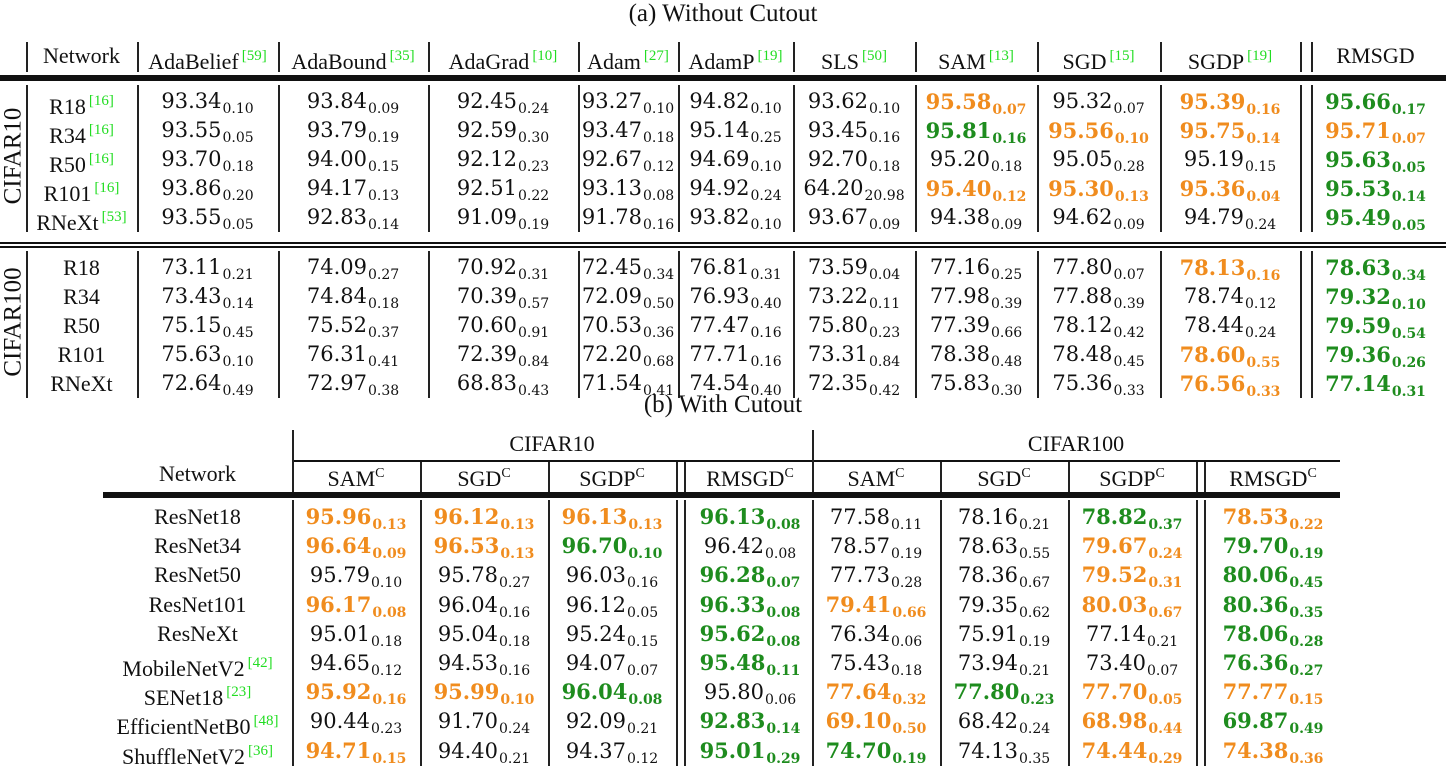  I want to click on network-name: R50 [16], so click(81, 161).